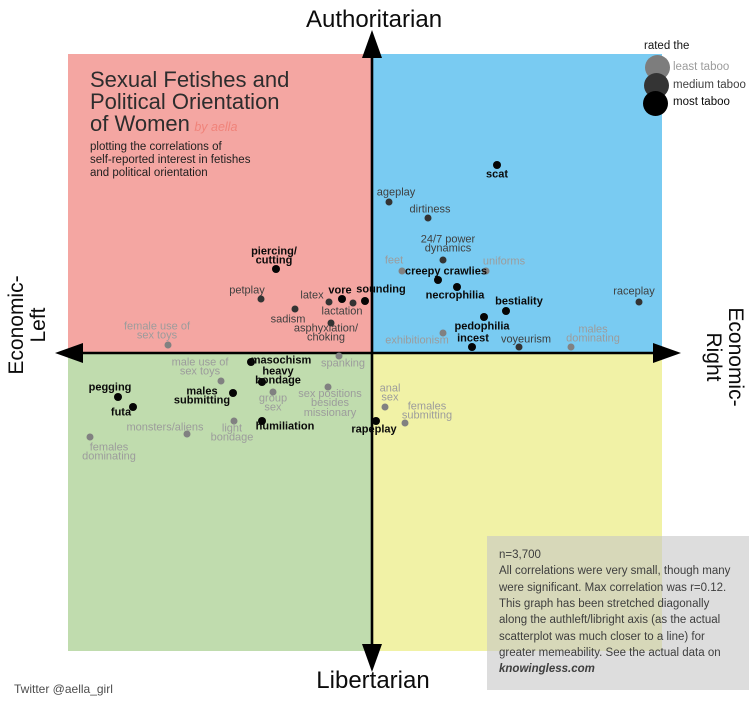 The height and width of the screenshot is (711, 756). Describe the element at coordinates (232, 433) in the screenshot. I see `point-label: light bondage` at that location.